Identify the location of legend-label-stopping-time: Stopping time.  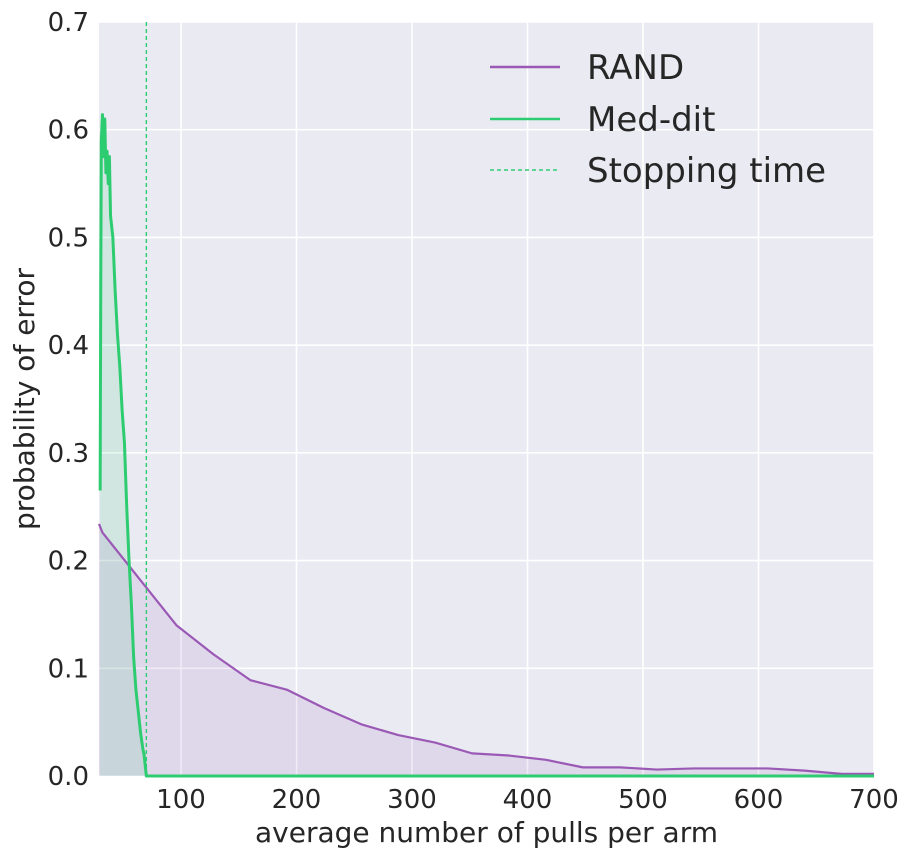
(706, 171).